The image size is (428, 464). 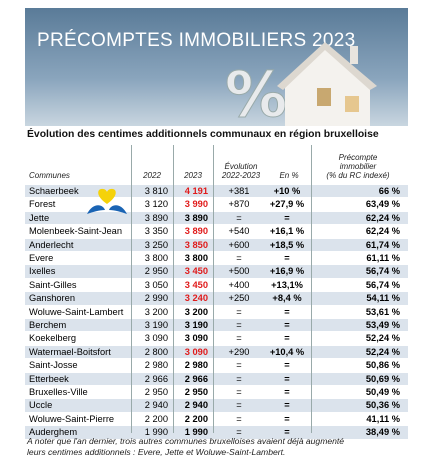 I want to click on commune-name: Koekelberg, so click(x=53, y=338).